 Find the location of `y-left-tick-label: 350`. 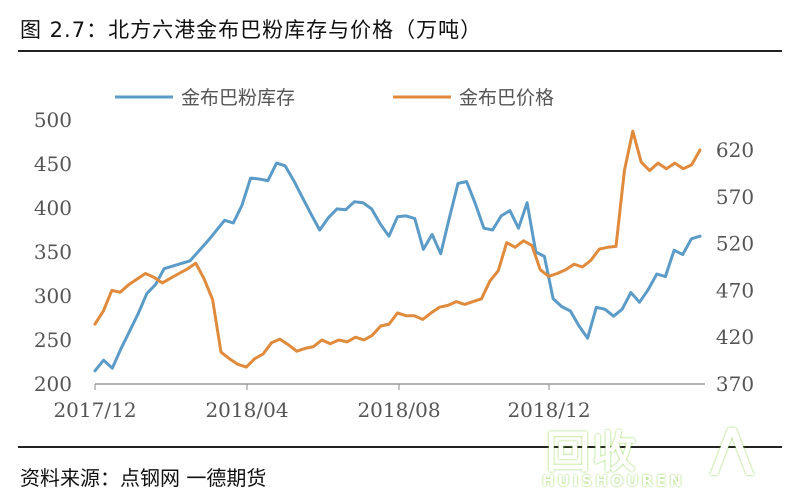

y-left-tick-label: 350 is located at coordinates (53, 252).